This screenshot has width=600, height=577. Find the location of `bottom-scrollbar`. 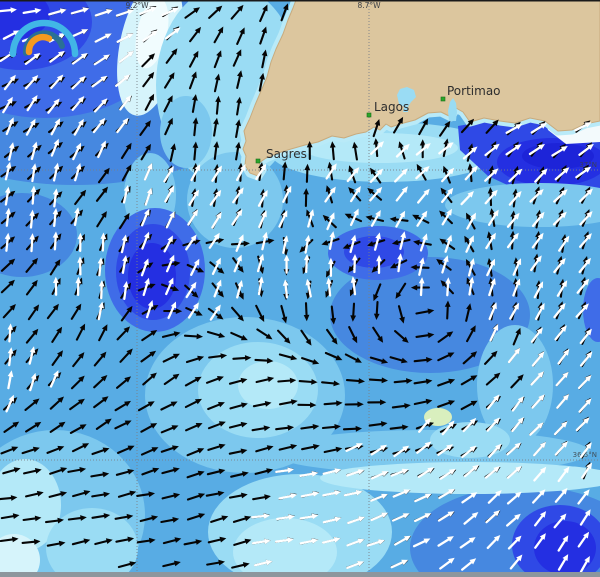

bottom-scrollbar is located at coordinates (300, 574).